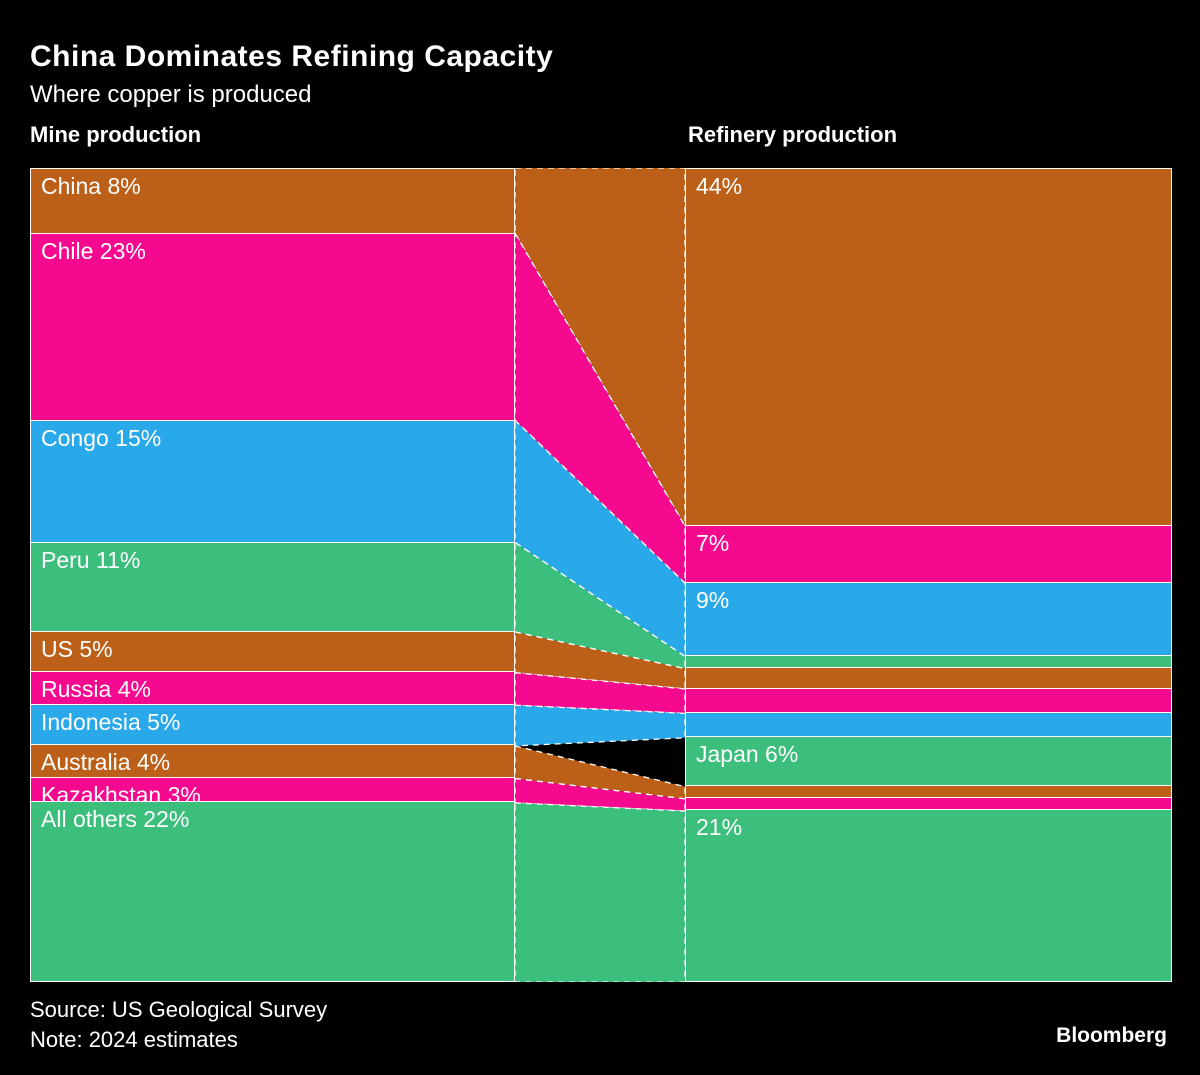  What do you see at coordinates (600, 794) in the screenshot?
I see `flow-kazakhstan` at bounding box center [600, 794].